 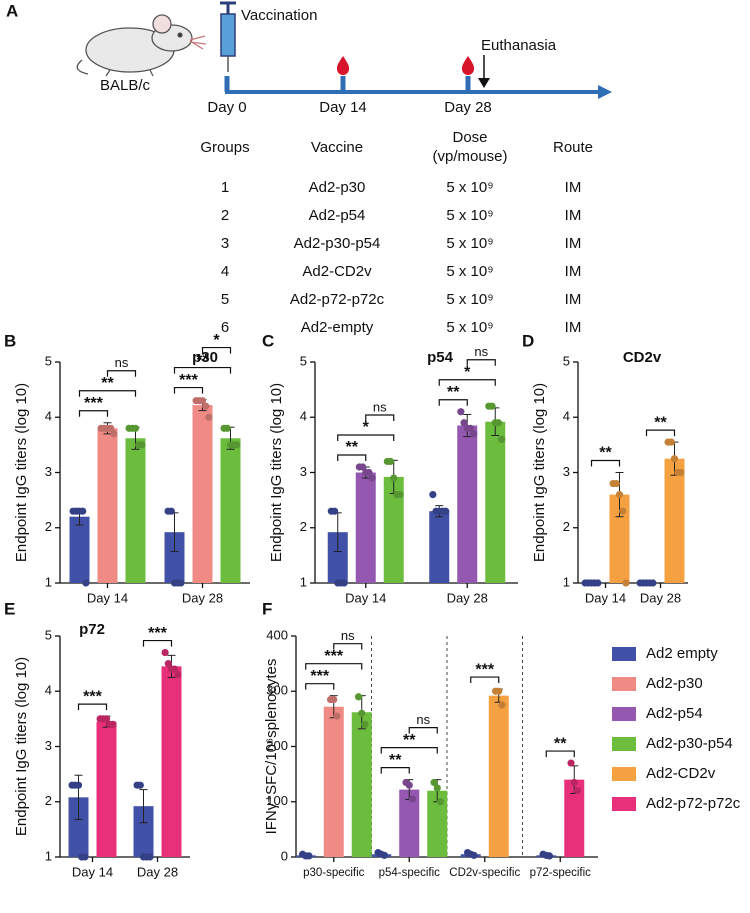 What do you see at coordinates (528, 340) in the screenshot?
I see `panel-letter: D` at bounding box center [528, 340].